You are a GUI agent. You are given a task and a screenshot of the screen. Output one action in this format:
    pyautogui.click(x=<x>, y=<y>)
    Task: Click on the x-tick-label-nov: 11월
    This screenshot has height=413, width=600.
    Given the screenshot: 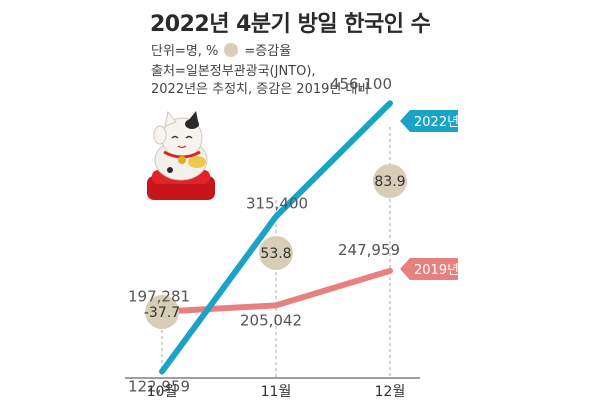 What is the action you would take?
    pyautogui.click(x=276, y=392)
    